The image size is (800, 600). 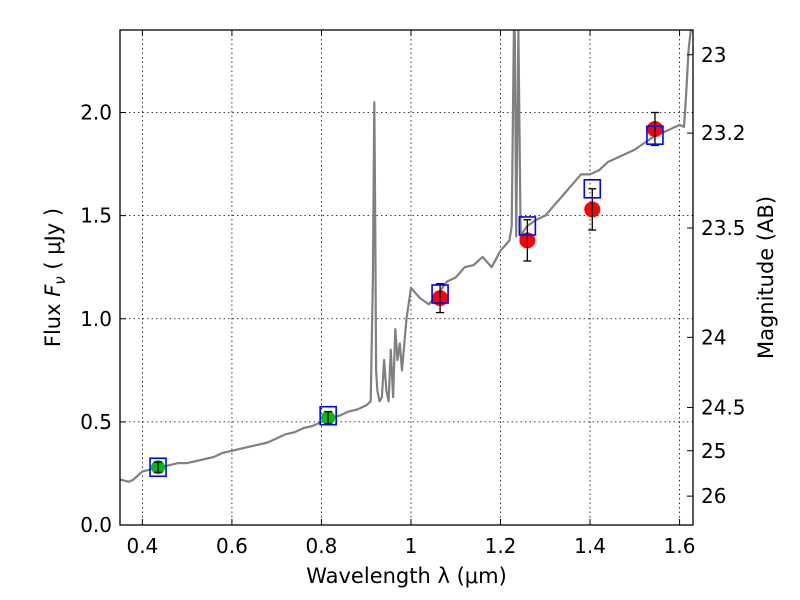 What do you see at coordinates (96, 113) in the screenshot?
I see `y-tick-label: 2.0` at bounding box center [96, 113].